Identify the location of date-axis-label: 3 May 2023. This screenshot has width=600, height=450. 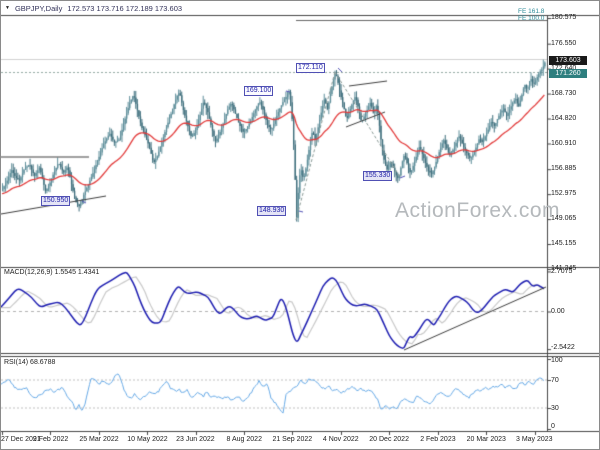
(534, 439).